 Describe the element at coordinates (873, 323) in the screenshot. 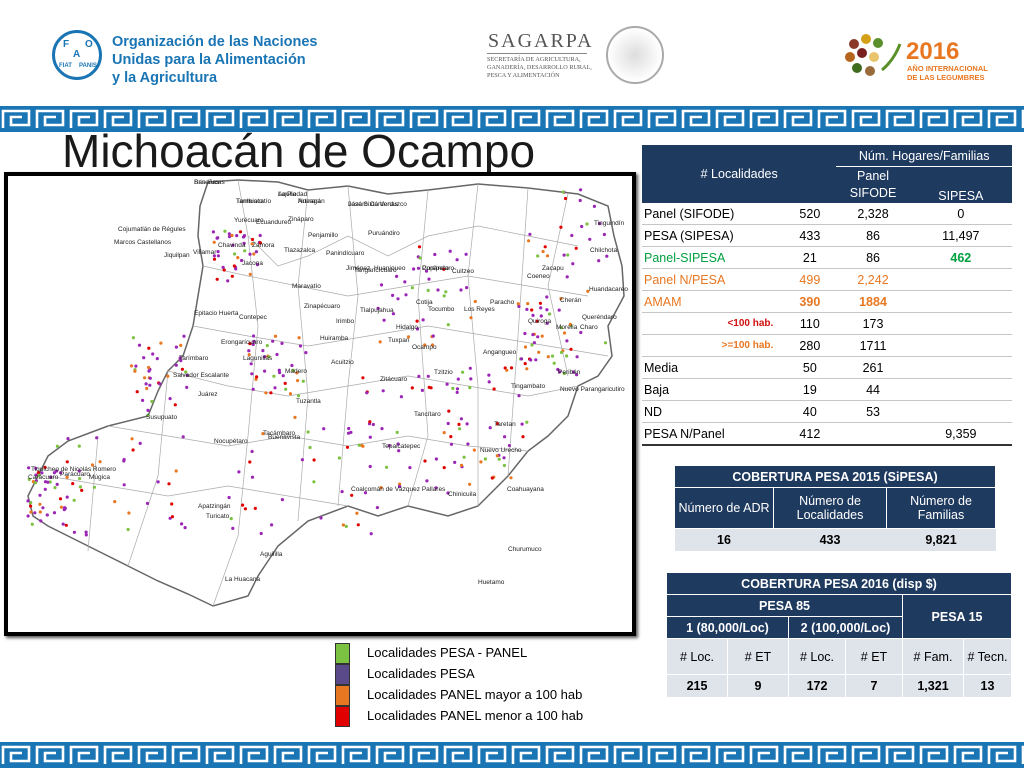

I see `cell-panel: 173` at that location.